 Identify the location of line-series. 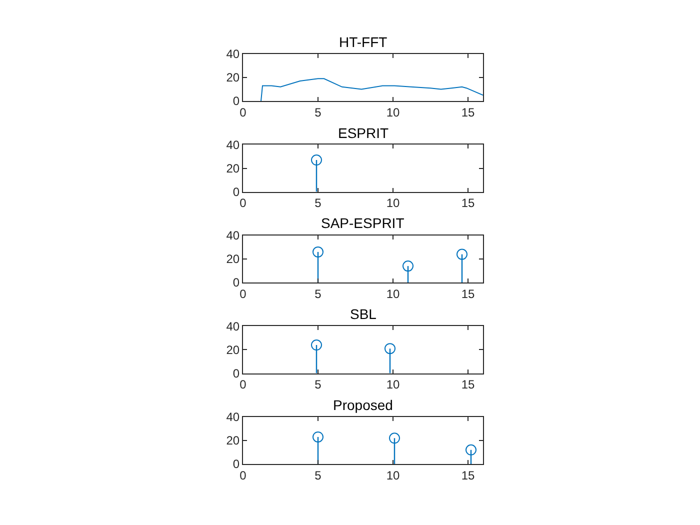
(371, 90).